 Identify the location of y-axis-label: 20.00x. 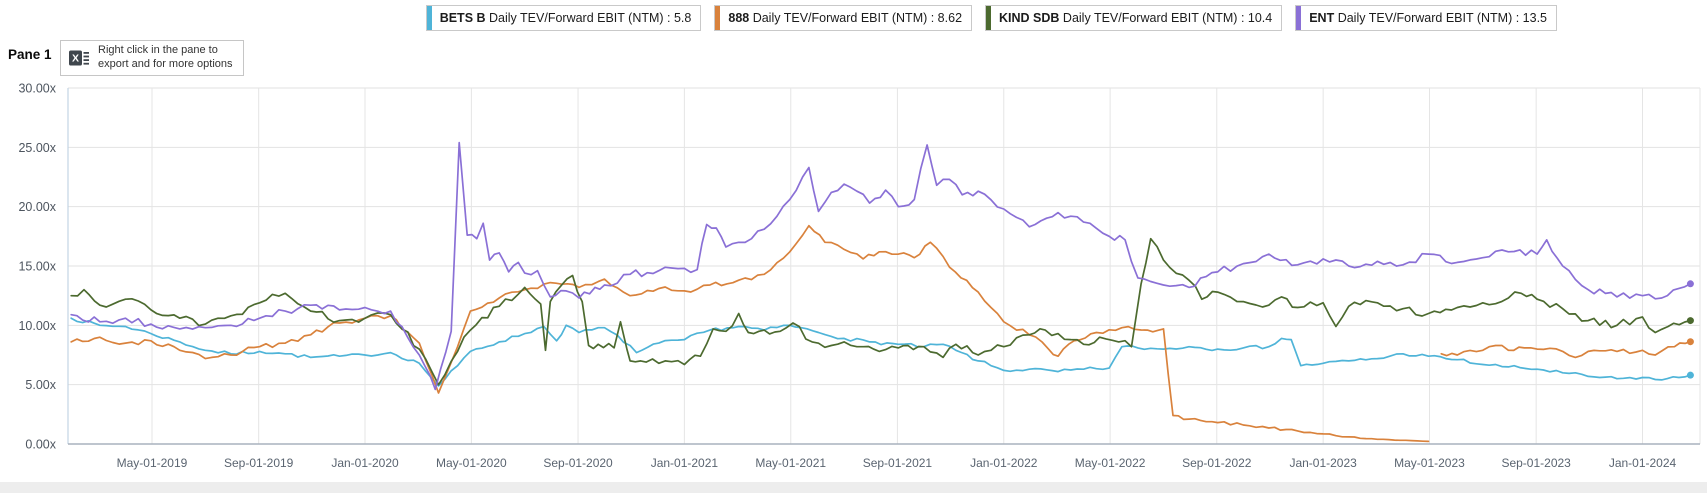
(37, 207).